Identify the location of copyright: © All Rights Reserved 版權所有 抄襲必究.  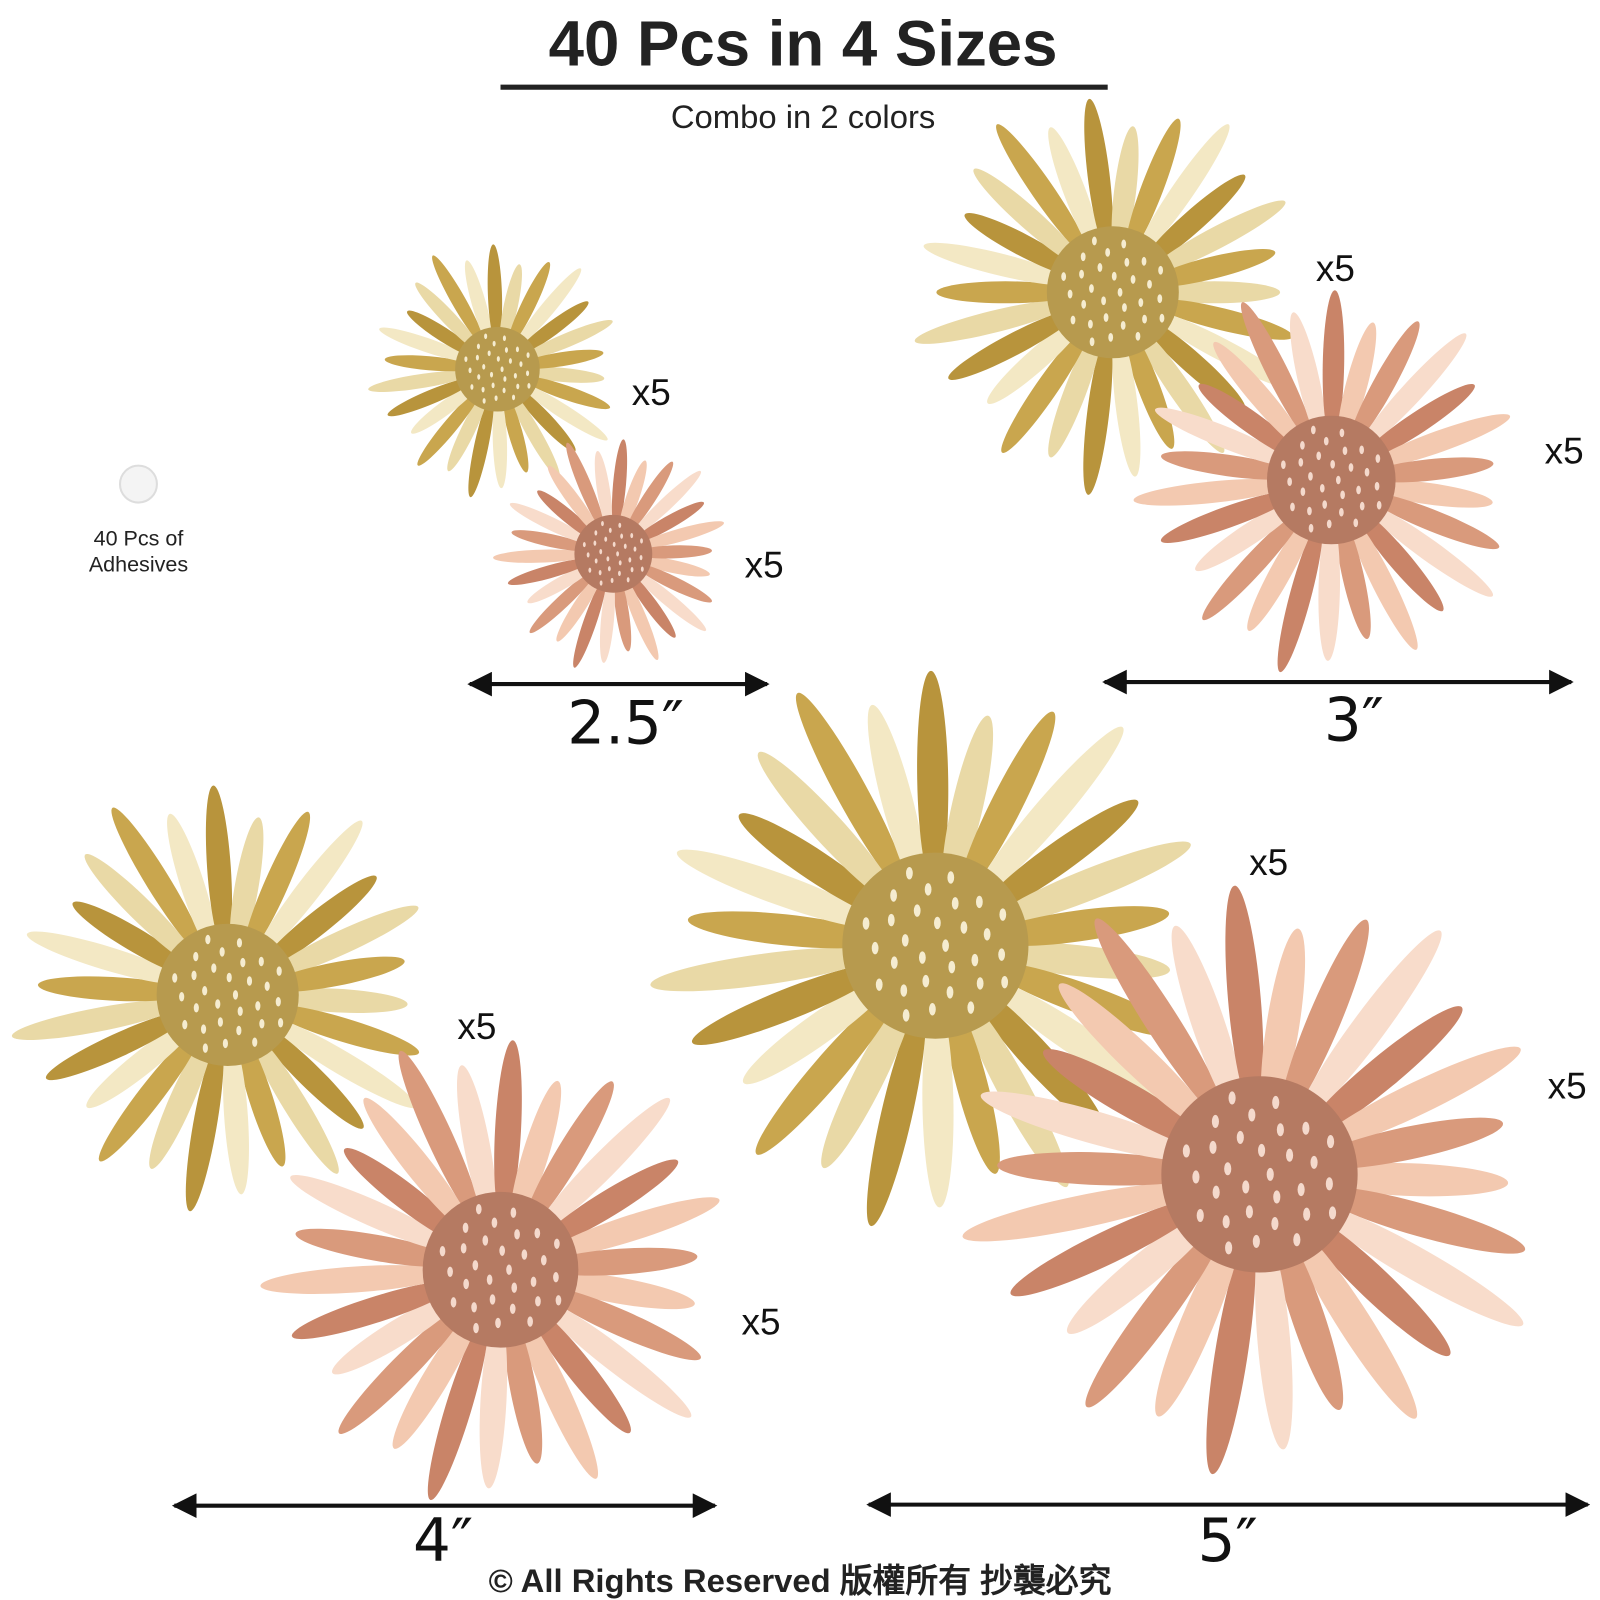
(800, 1580).